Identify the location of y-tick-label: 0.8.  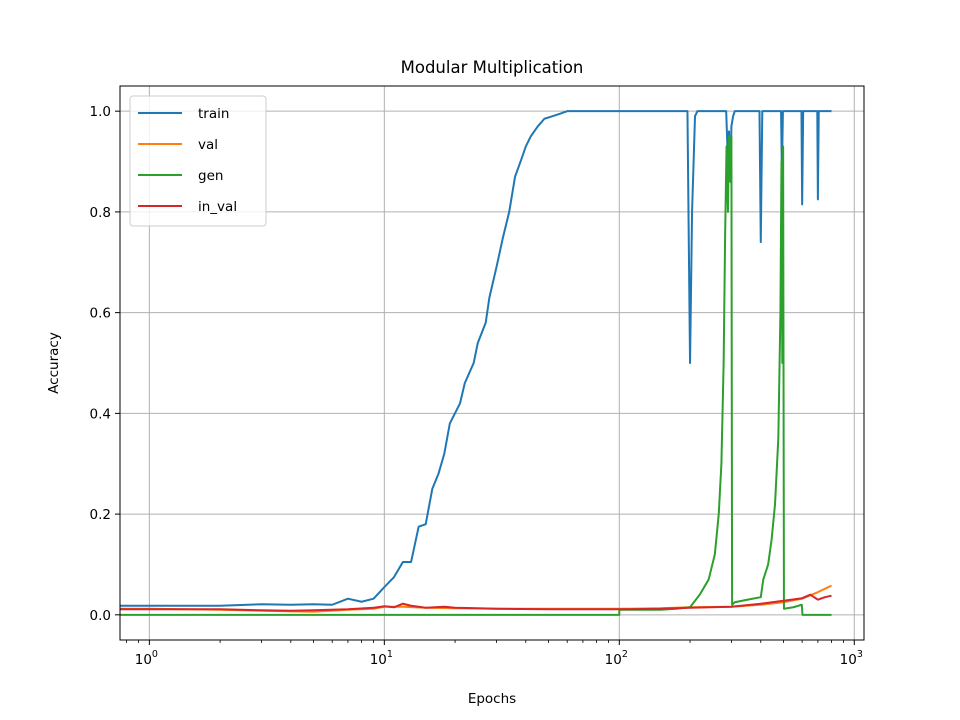
(100, 213).